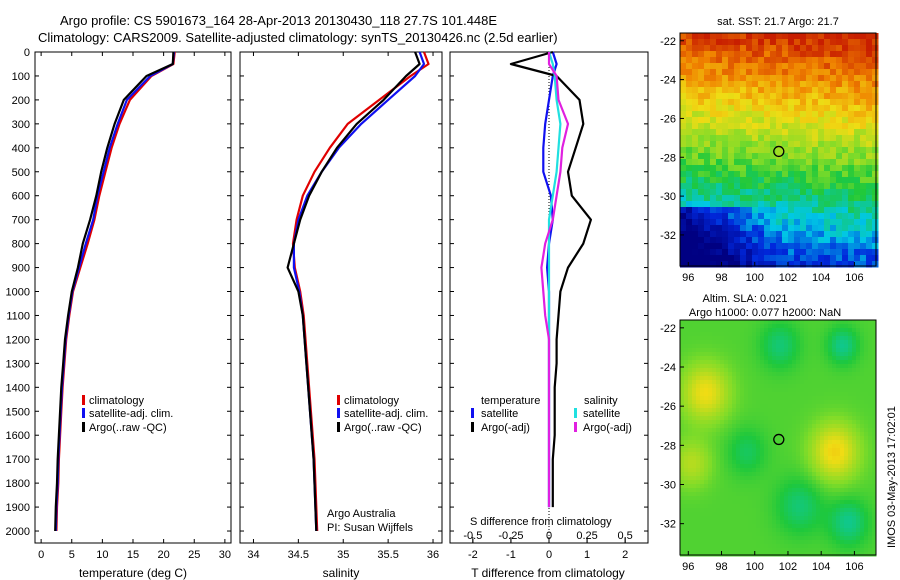 The image size is (900, 580). I want to click on series-line, so click(555, 280).